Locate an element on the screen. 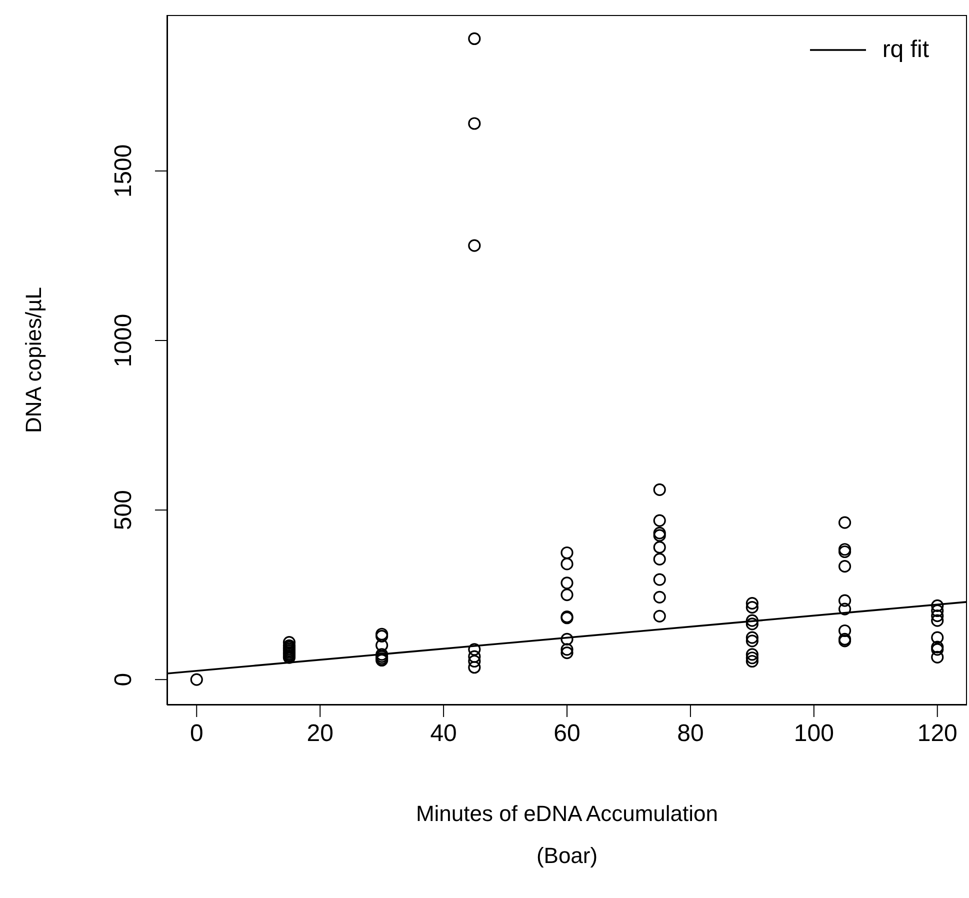 The width and height of the screenshot is (969, 898). x-tick-label: 20 is located at coordinates (320, 733).